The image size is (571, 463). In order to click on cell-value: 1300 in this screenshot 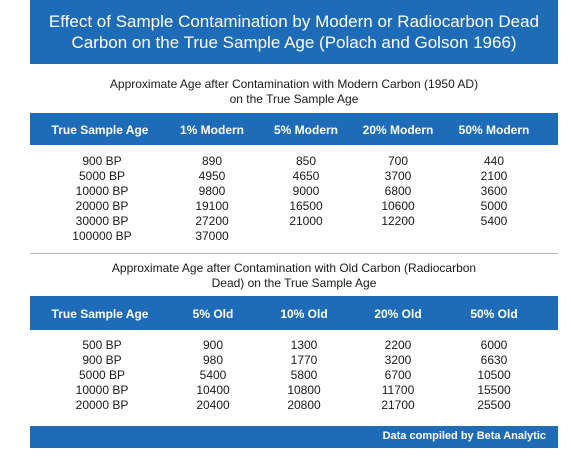, I will do `click(304, 345)`.